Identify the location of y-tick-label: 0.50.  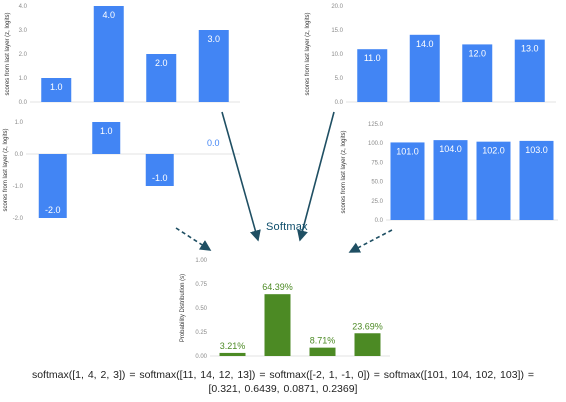
(201, 309).